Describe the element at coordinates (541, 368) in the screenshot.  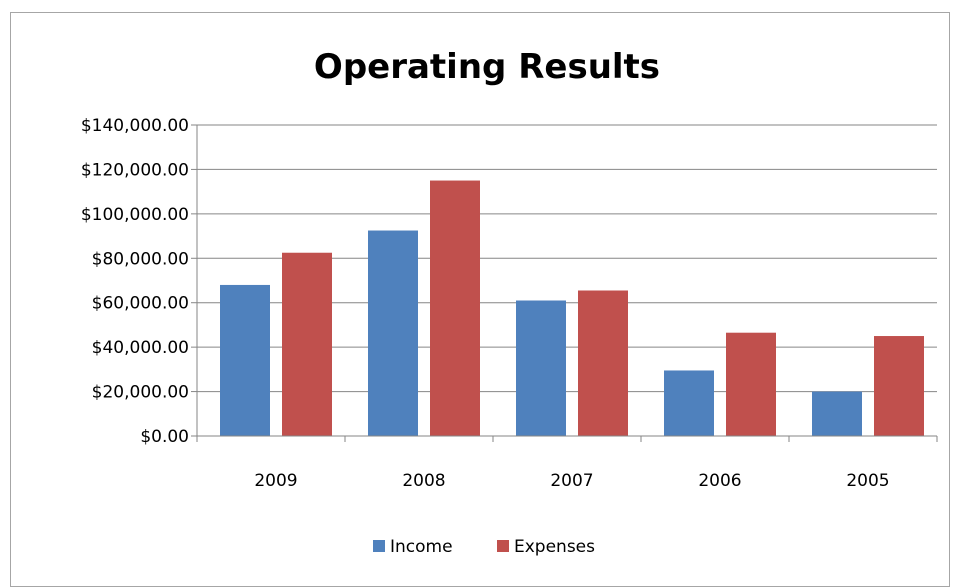
I see `bar-income-2007` at that location.